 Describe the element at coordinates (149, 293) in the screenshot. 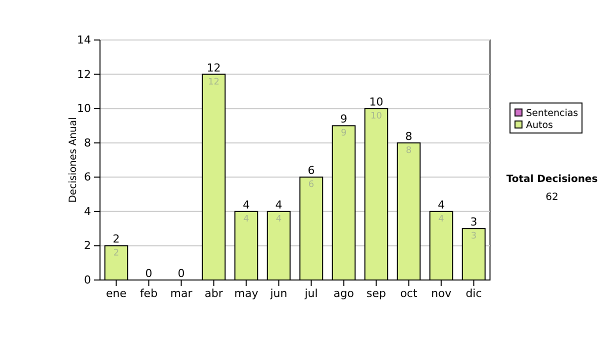

I see `x-tick-label: feb` at that location.